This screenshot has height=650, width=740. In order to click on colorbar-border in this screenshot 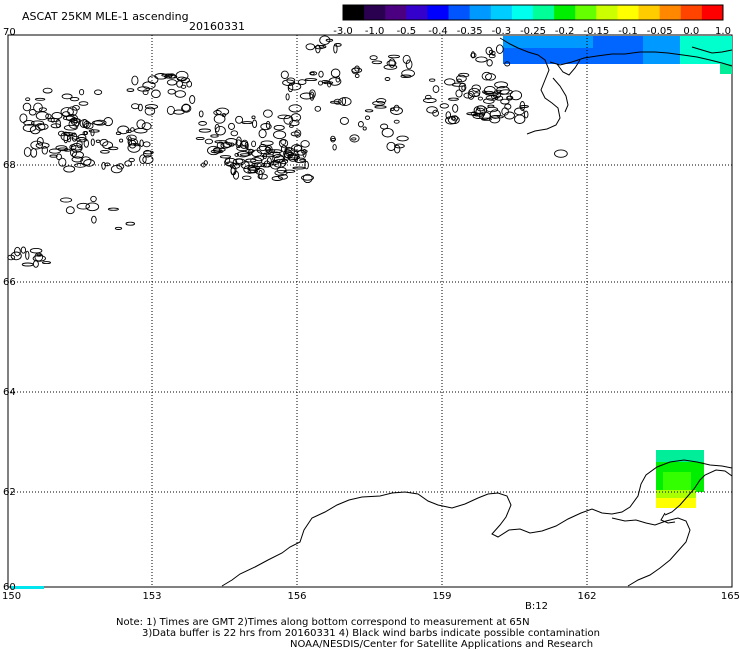, I will do `click(533, 12)`.